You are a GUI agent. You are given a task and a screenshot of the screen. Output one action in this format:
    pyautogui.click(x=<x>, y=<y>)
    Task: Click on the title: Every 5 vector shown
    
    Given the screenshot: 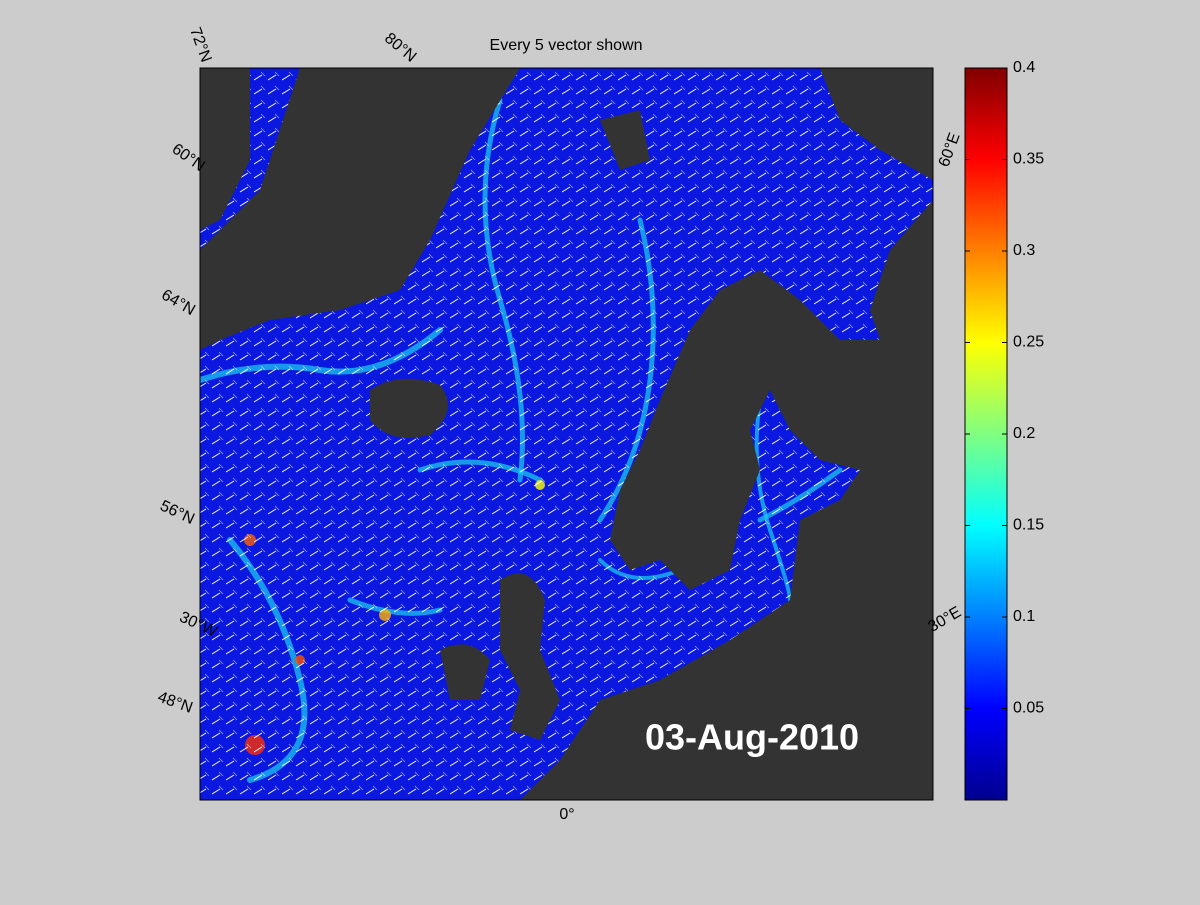 What is the action you would take?
    pyautogui.click(x=566, y=45)
    